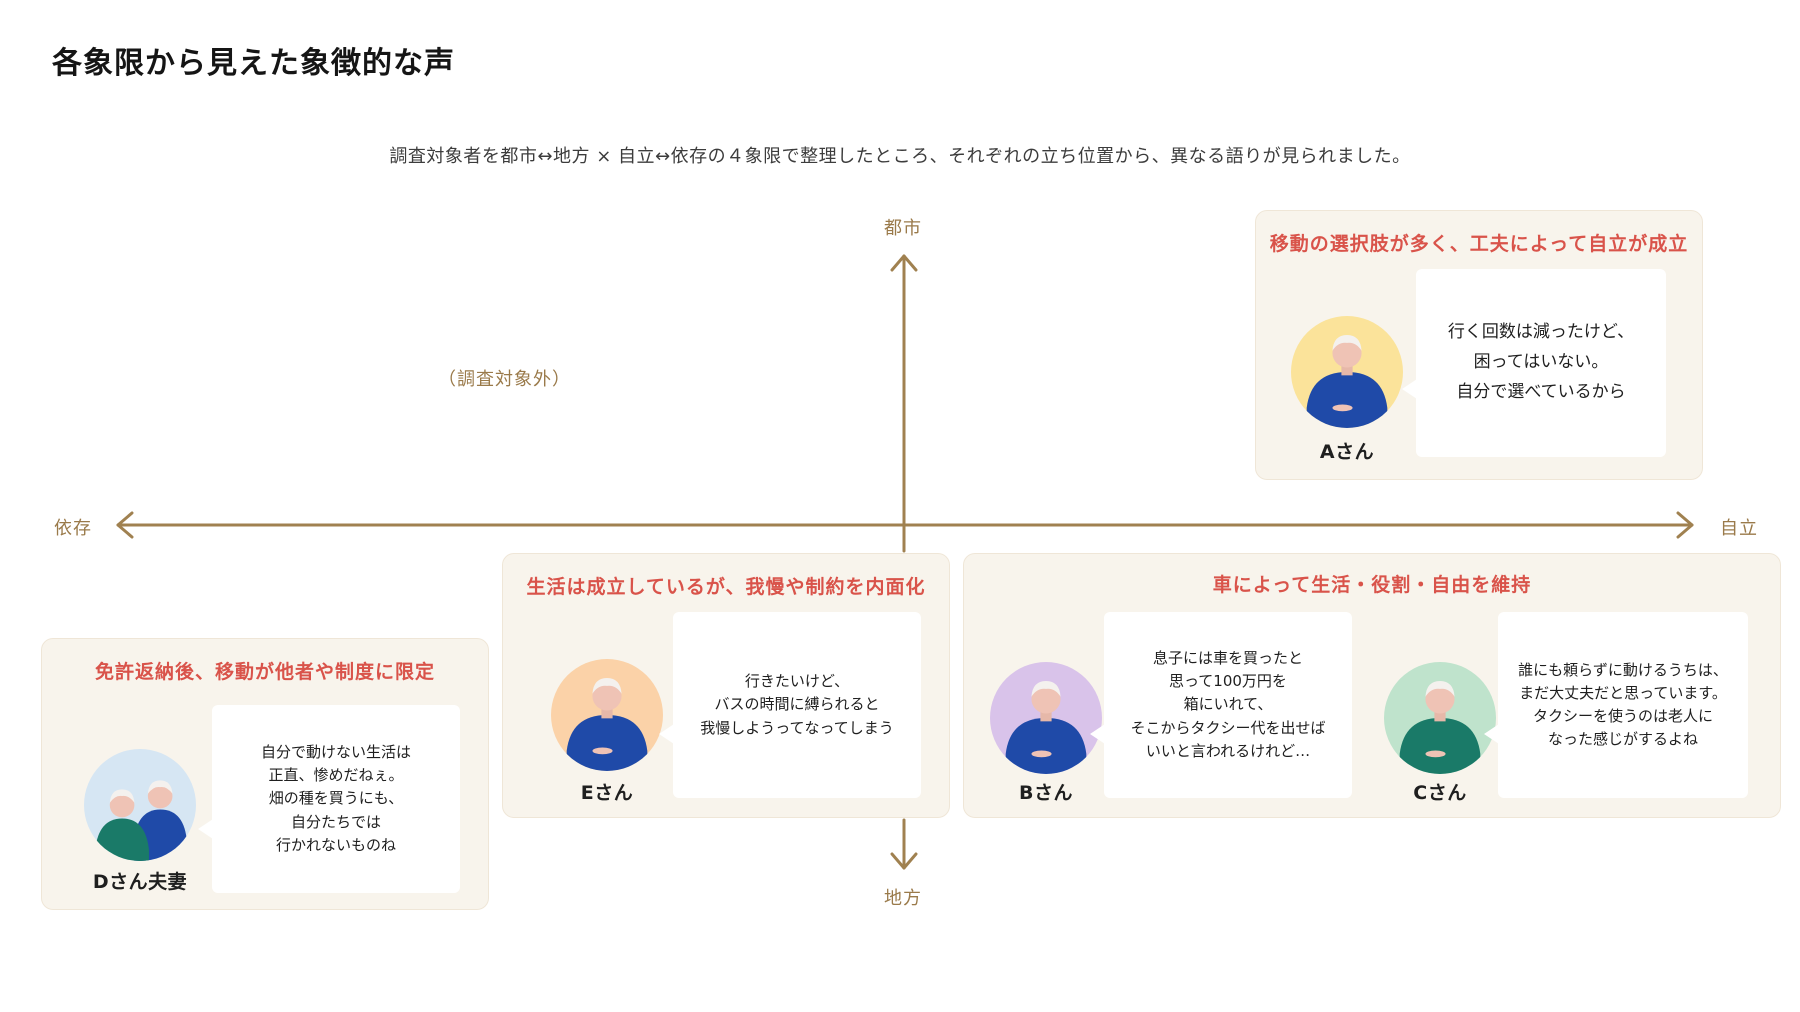  What do you see at coordinates (903, 228) in the screenshot?
I see `axis-label-top: 都市` at bounding box center [903, 228].